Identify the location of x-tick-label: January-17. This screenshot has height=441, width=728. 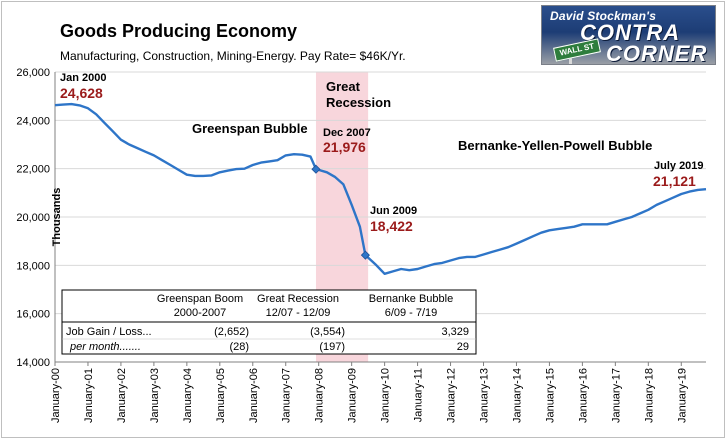
(616, 395).